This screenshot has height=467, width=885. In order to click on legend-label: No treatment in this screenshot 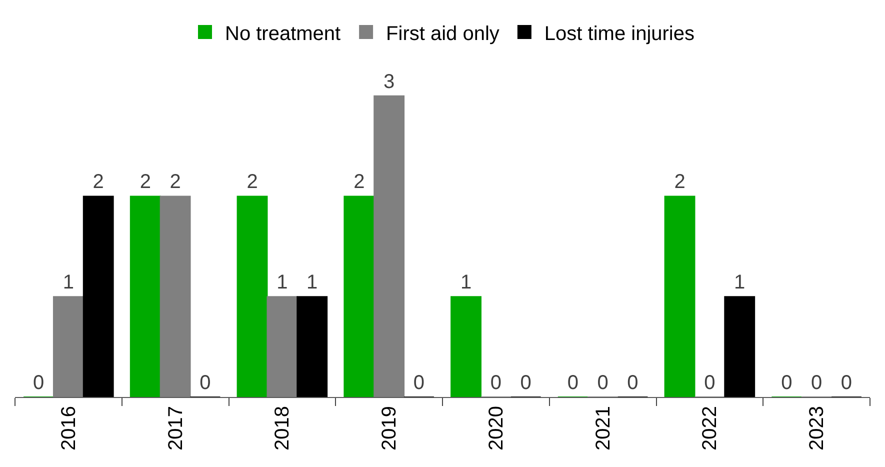, I will do `click(283, 33)`.